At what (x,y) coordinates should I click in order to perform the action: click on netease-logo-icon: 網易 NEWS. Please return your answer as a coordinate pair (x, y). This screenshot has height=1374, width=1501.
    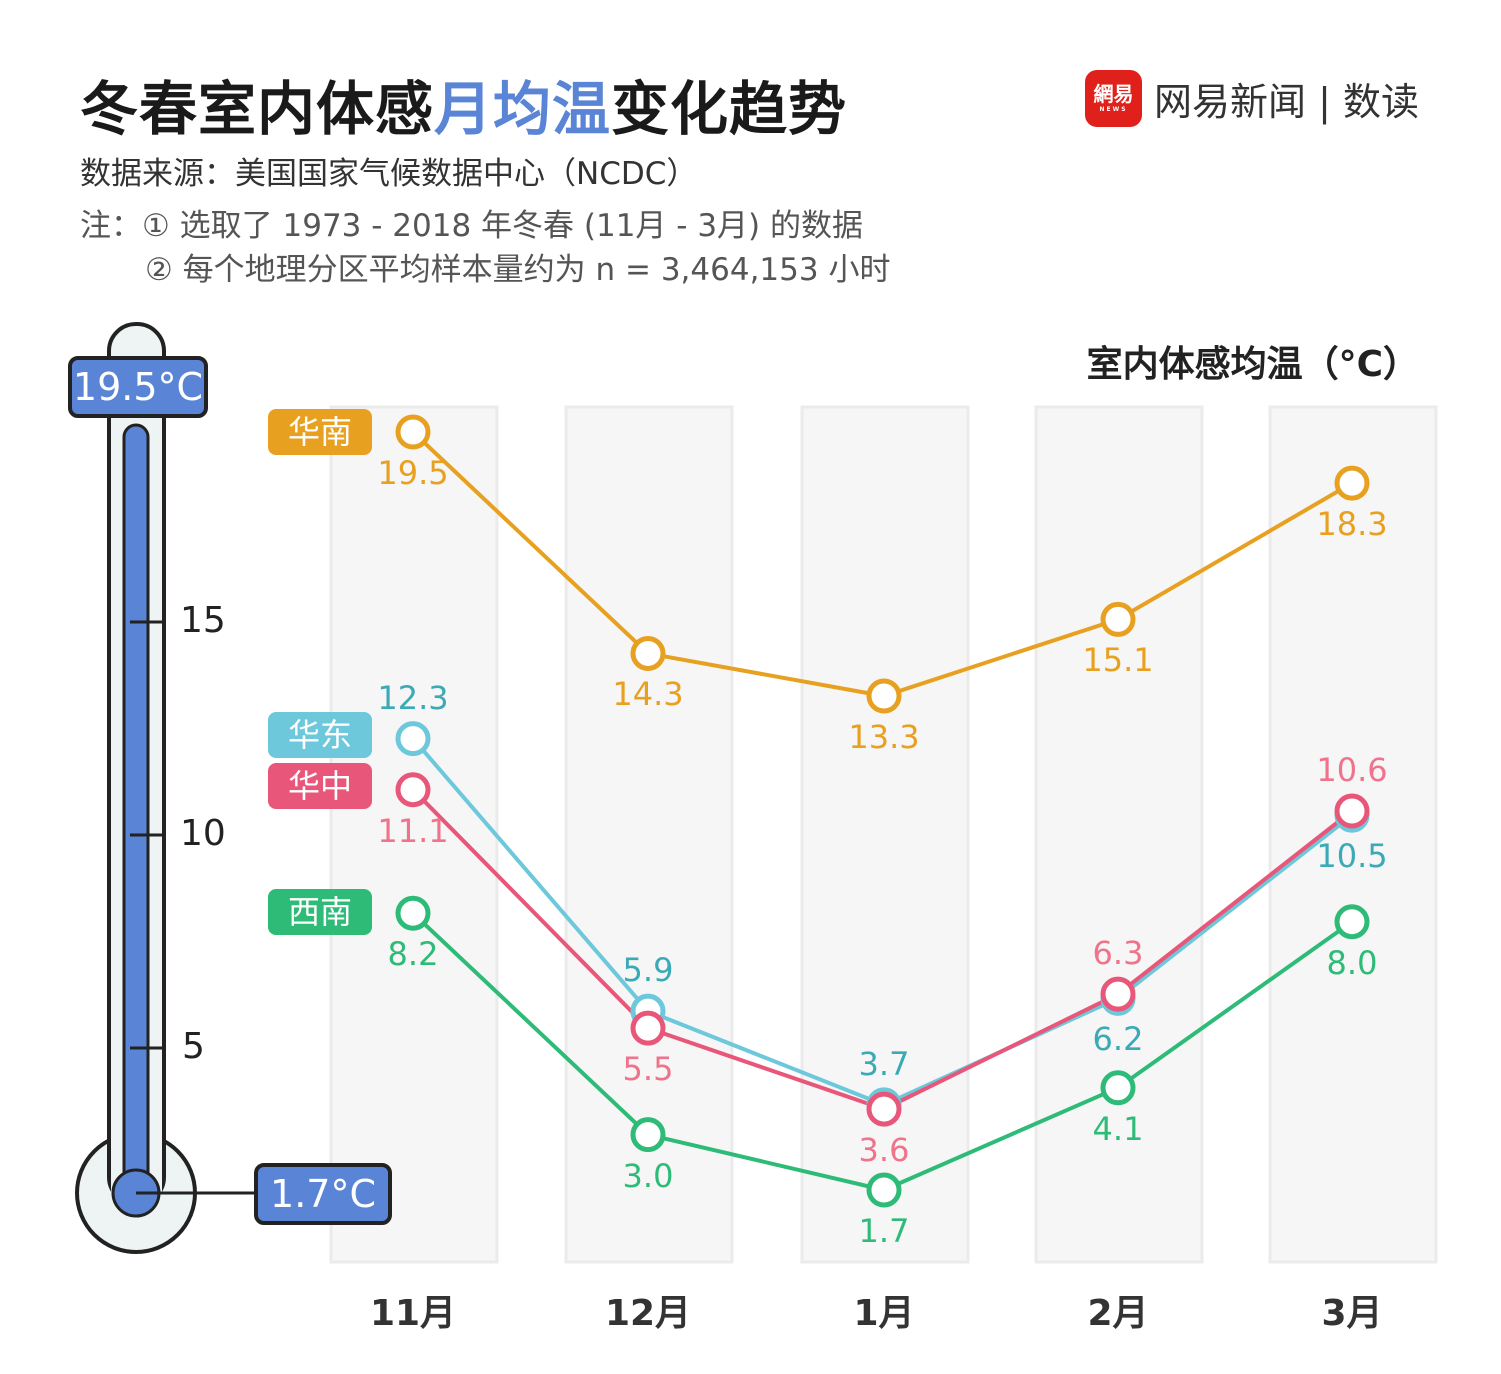
    Looking at the image, I should click on (1113, 98).